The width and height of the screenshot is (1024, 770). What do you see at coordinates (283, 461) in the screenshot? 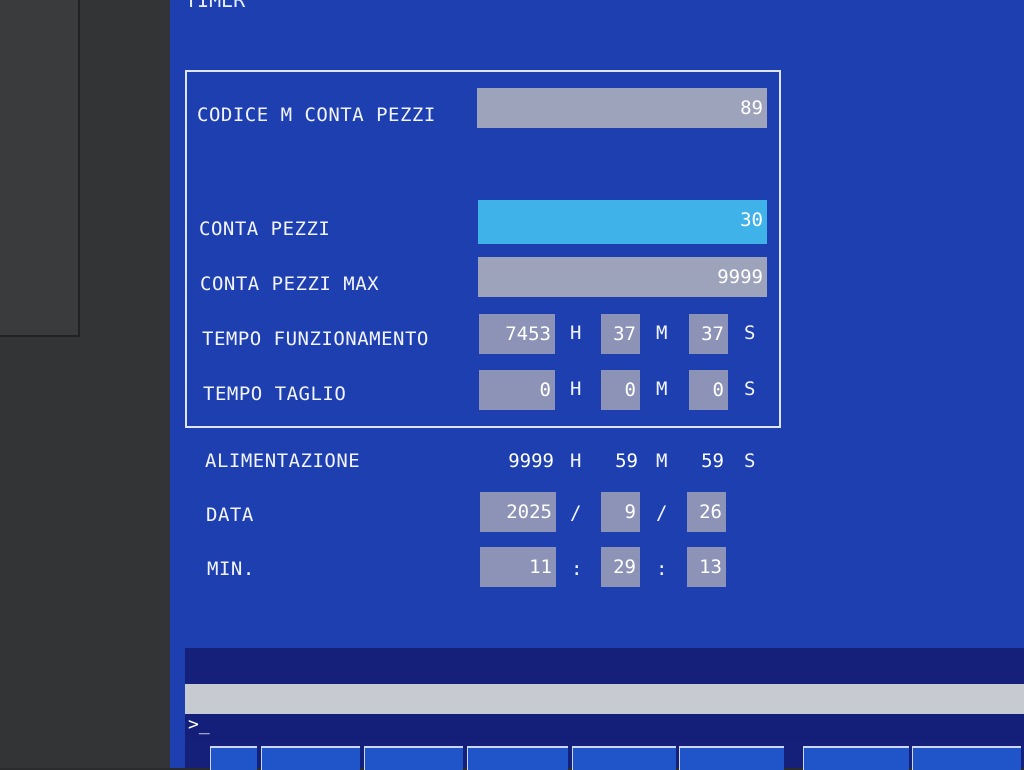
I see `alimentazione-label: ALIMENTAZIONE` at bounding box center [283, 461].